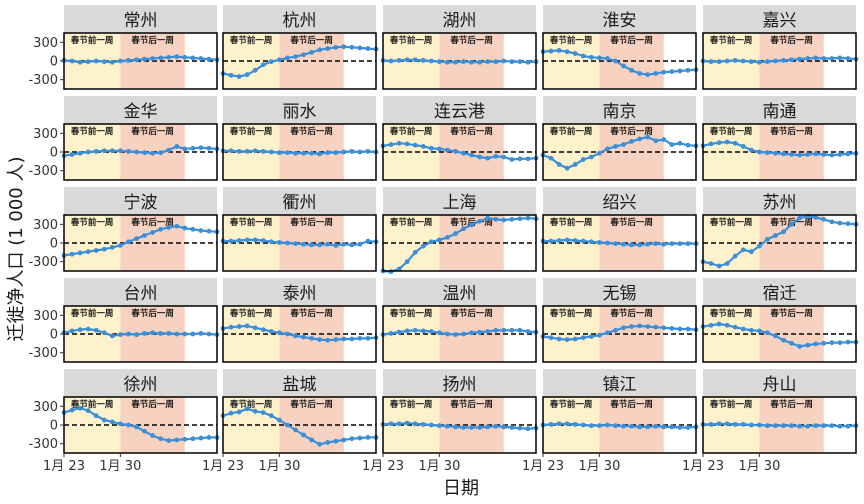 The height and width of the screenshot is (504, 864). I want to click on facet-title: 徐州, so click(141, 385).